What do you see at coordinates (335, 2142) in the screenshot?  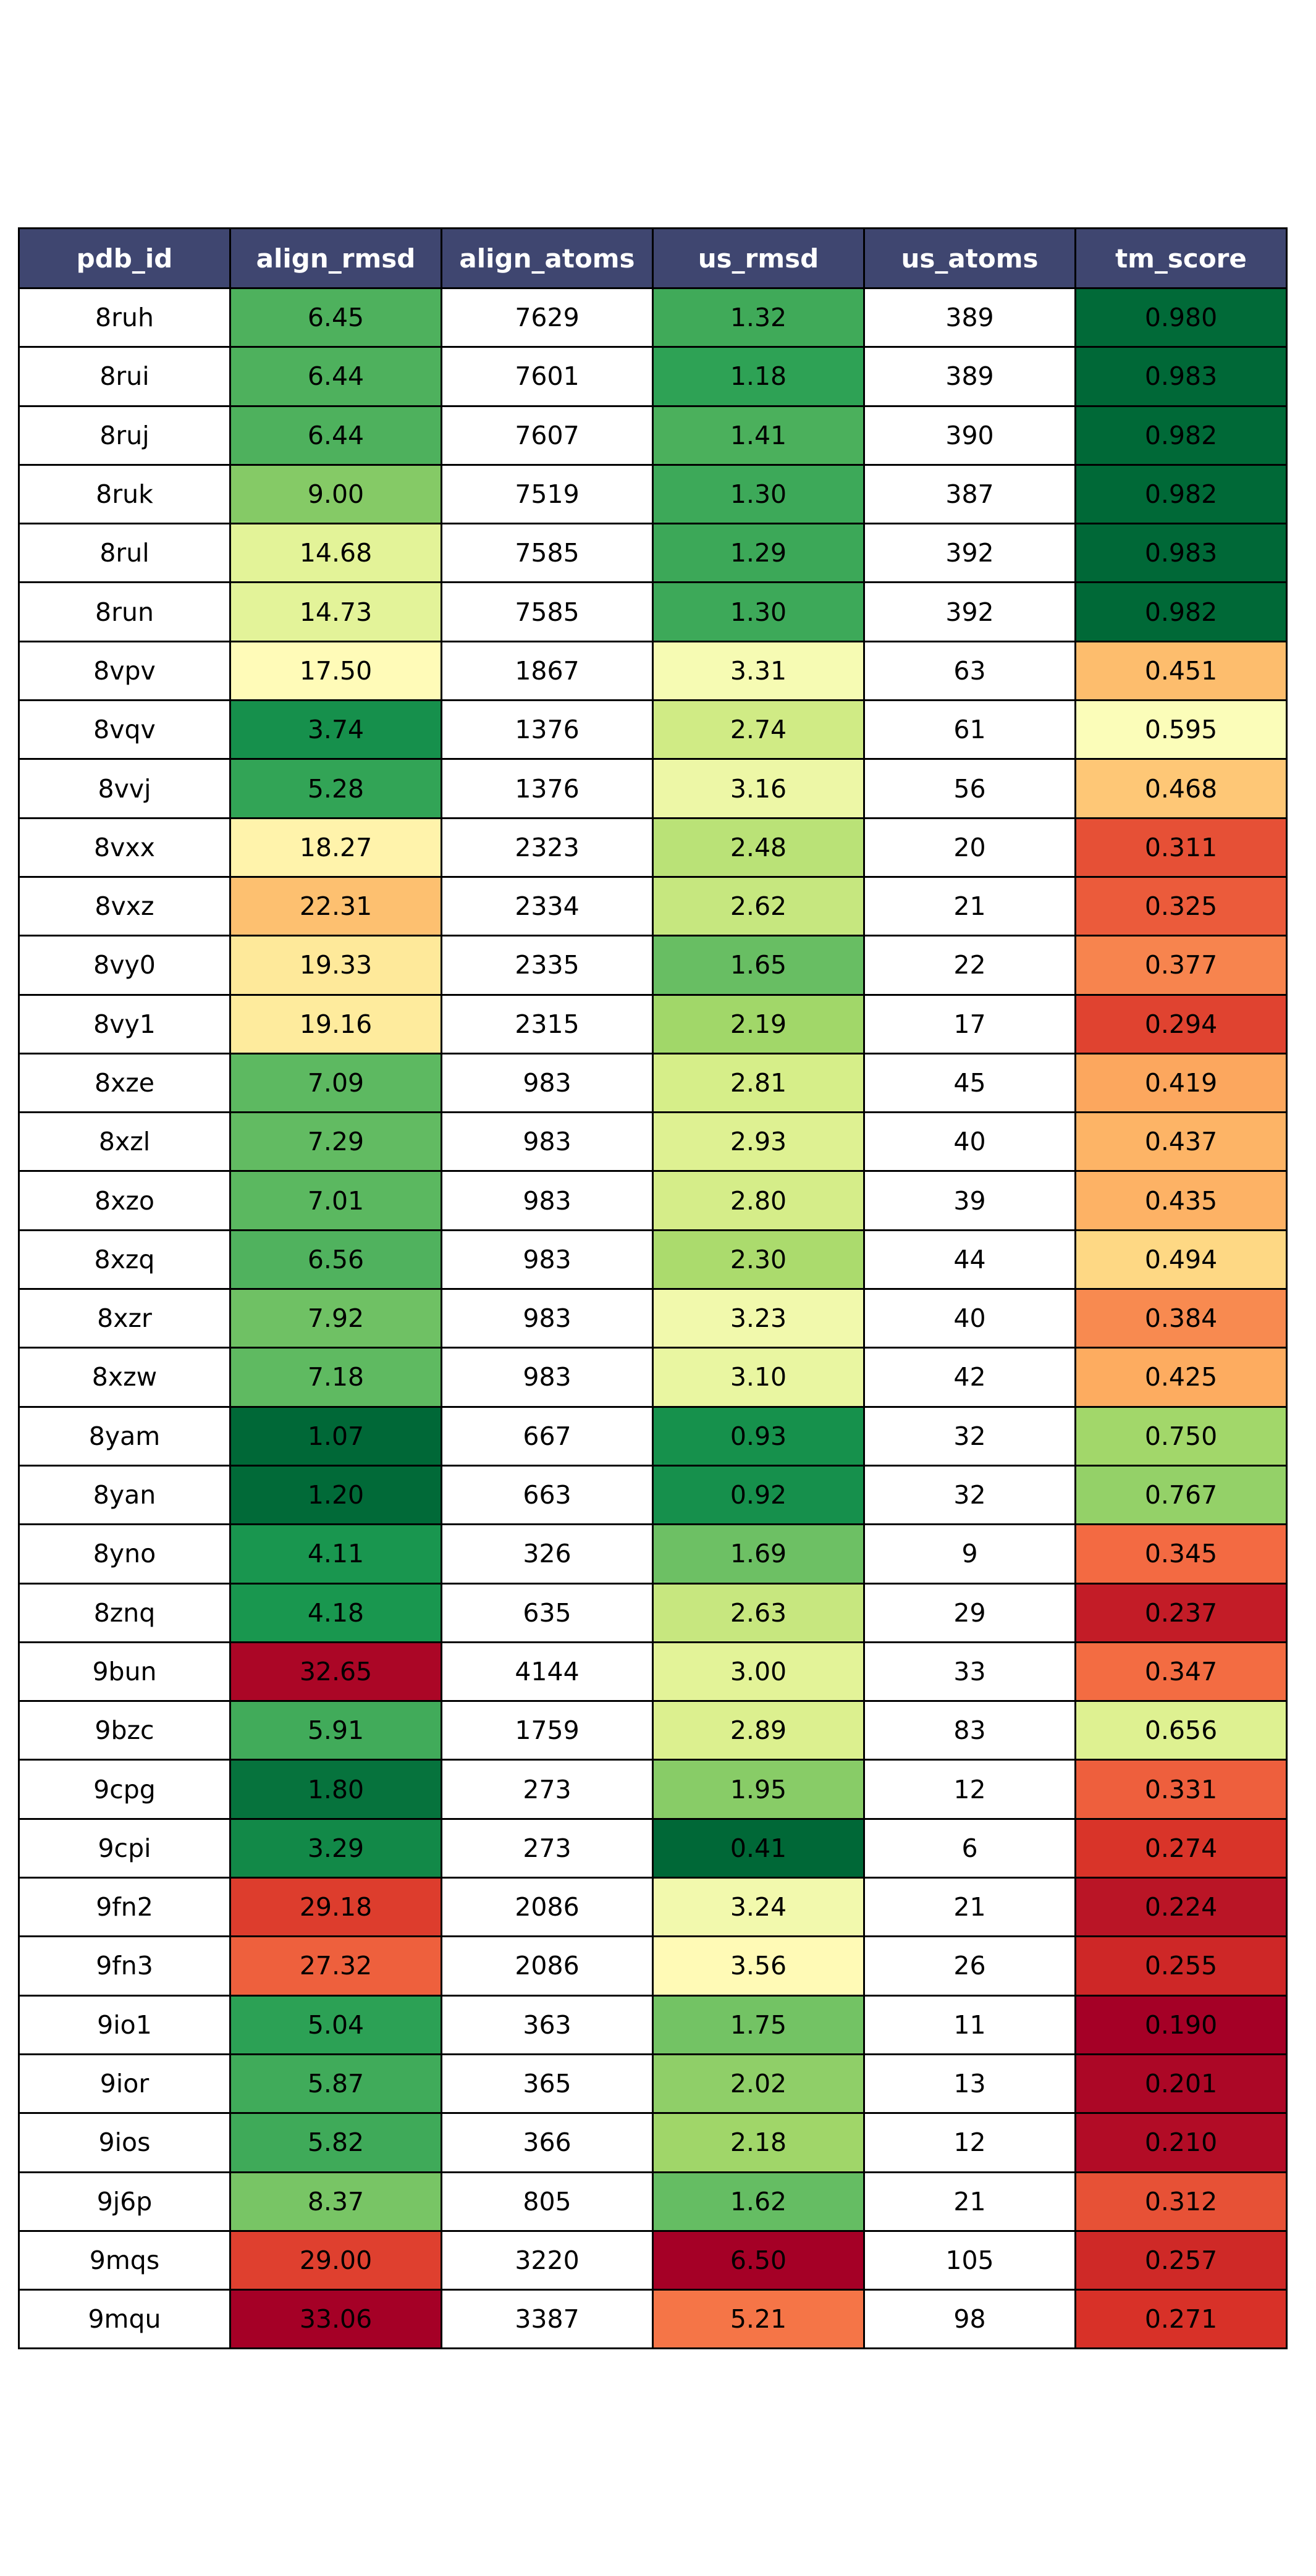 I see `cell-align-rmsd: 5.82` at bounding box center [335, 2142].